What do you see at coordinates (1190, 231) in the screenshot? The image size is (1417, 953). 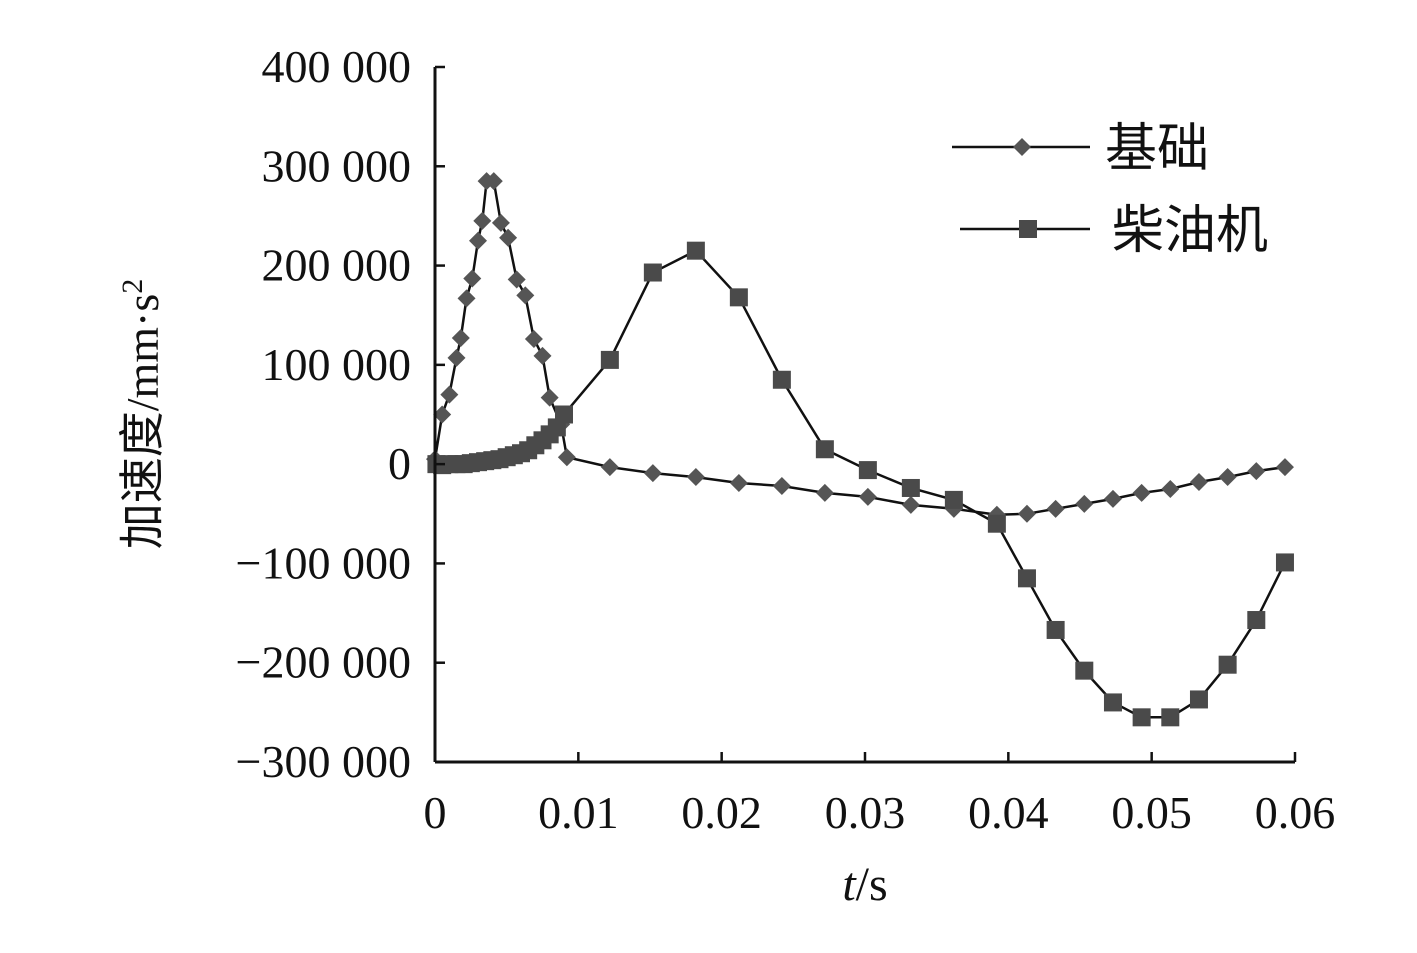 I see `legend-label: 柴油机` at bounding box center [1190, 231].